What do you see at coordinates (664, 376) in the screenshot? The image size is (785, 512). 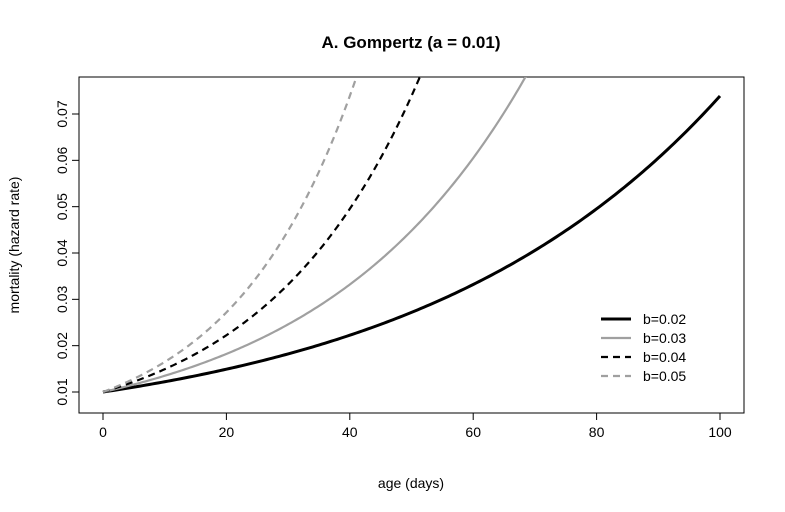 I see `legend-label: b=0.05` at bounding box center [664, 376].